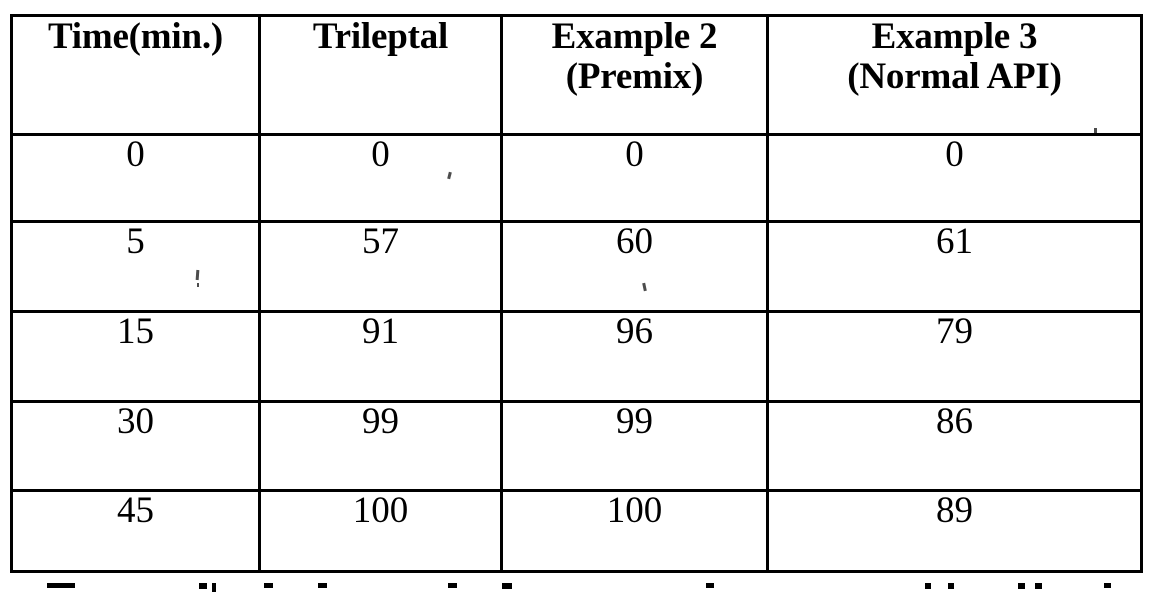 This screenshot has width=1161, height=593. I want to click on cell-trileptal: 99, so click(380, 446).